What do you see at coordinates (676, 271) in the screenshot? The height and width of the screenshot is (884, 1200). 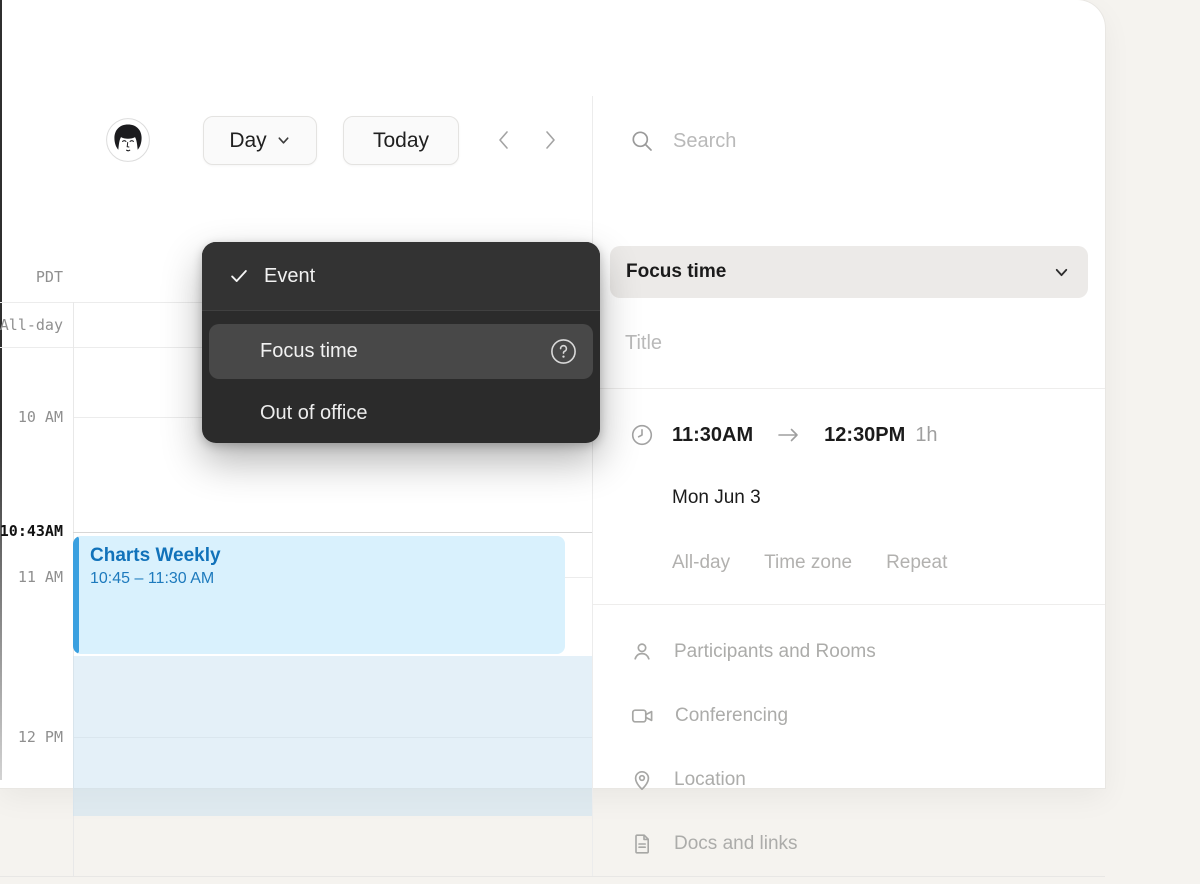 I see `event-type-value: Focus time` at bounding box center [676, 271].